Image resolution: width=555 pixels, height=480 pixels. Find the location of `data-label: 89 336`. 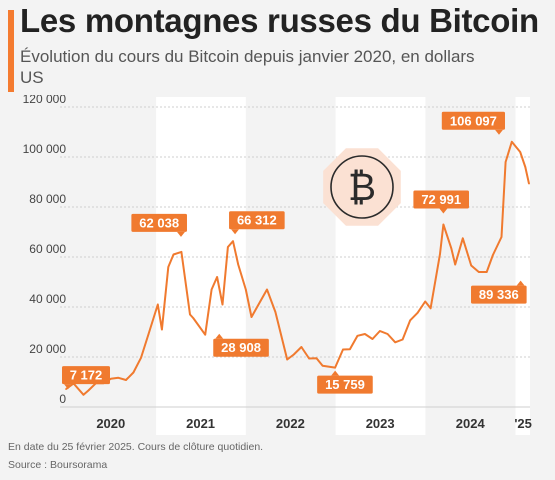

data-label: 89 336 is located at coordinates (499, 294).